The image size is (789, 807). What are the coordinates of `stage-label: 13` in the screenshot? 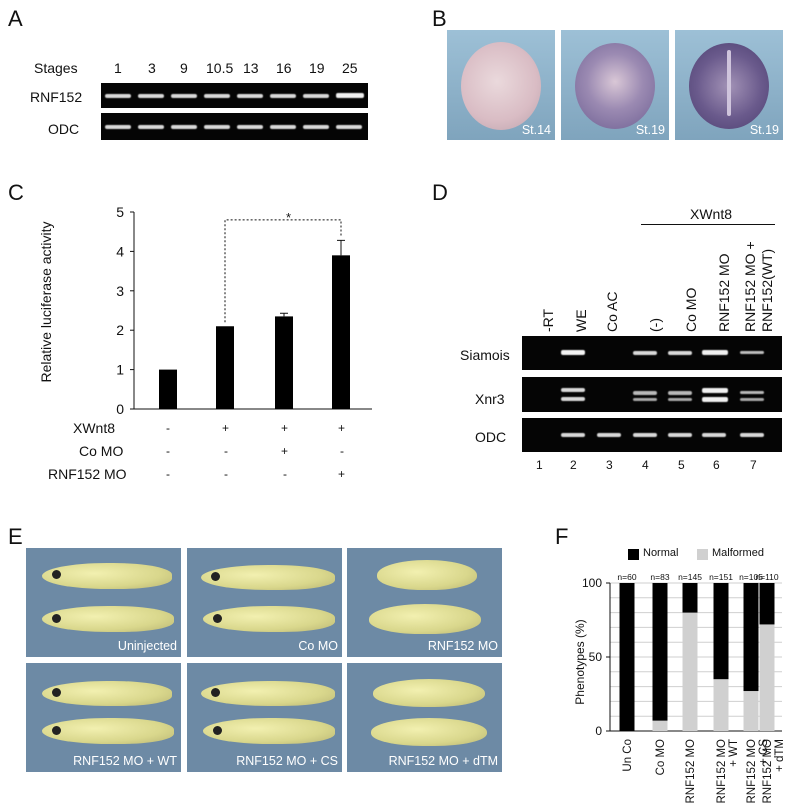 It's located at (251, 68).